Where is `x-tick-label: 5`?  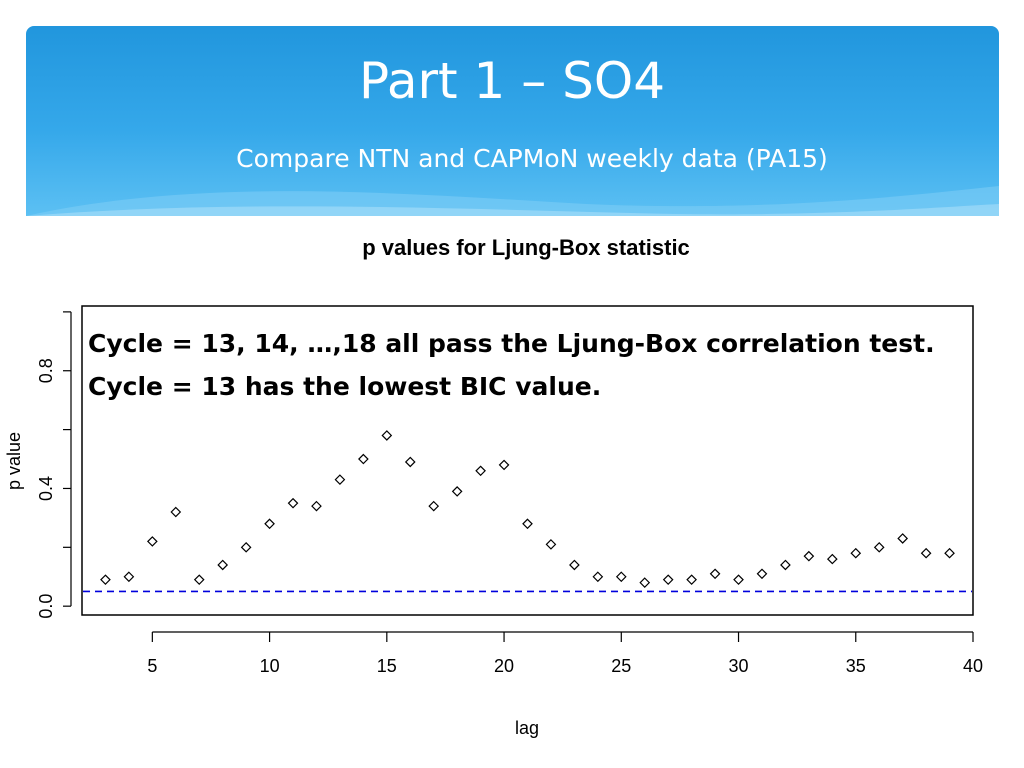
x-tick-label: 5 is located at coordinates (152, 666).